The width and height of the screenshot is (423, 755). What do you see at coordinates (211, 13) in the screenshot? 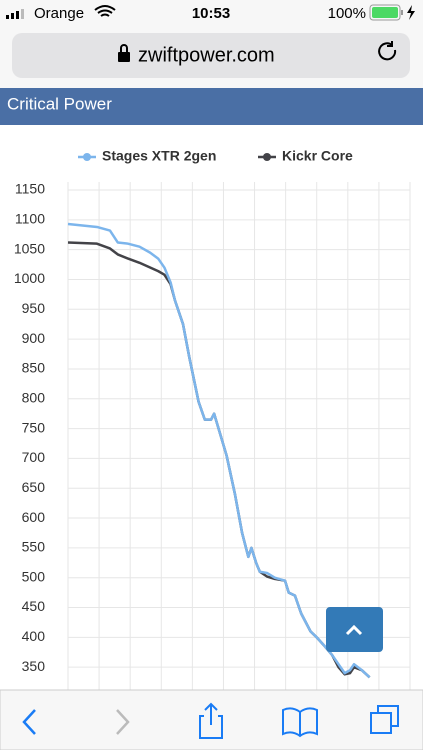
I see `time: 10:53` at bounding box center [211, 13].